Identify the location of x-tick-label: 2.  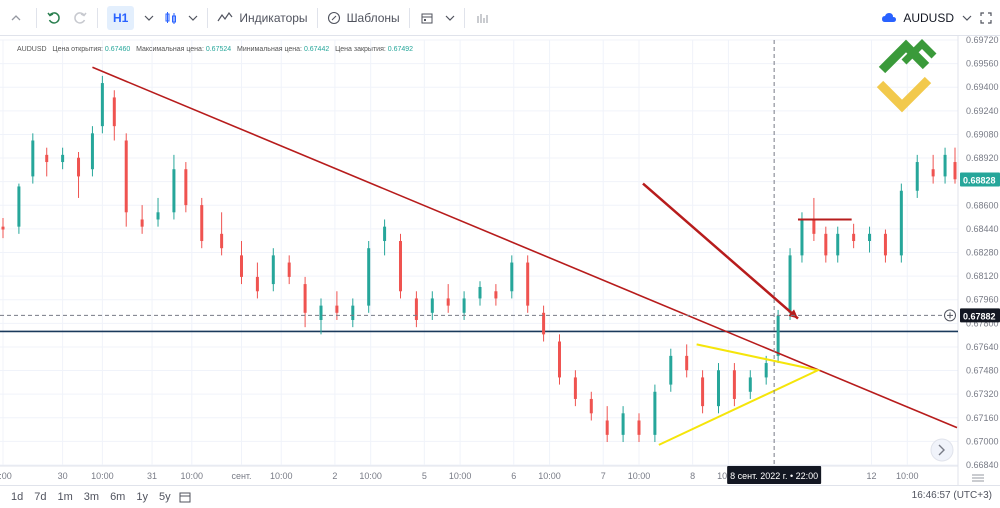
(334, 476).